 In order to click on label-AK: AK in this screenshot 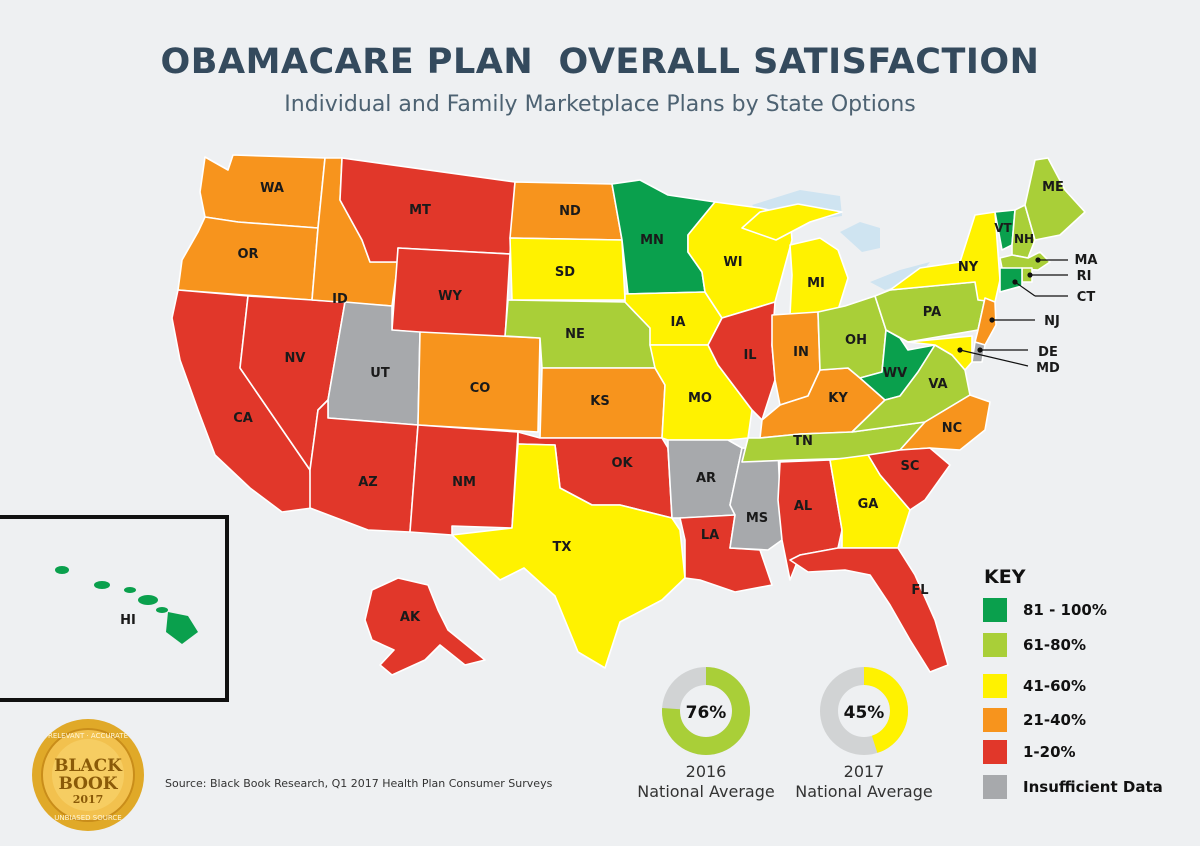, I will do `click(410, 617)`.